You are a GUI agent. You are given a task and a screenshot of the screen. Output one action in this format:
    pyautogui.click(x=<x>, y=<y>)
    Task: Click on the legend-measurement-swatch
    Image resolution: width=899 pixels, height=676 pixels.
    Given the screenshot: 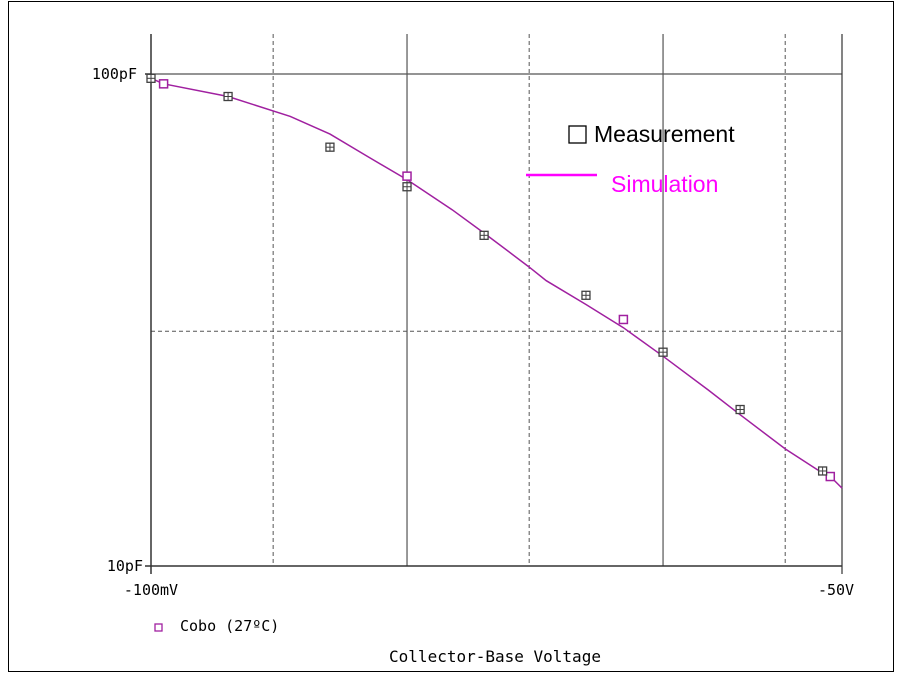 What is the action you would take?
    pyautogui.click(x=577, y=134)
    